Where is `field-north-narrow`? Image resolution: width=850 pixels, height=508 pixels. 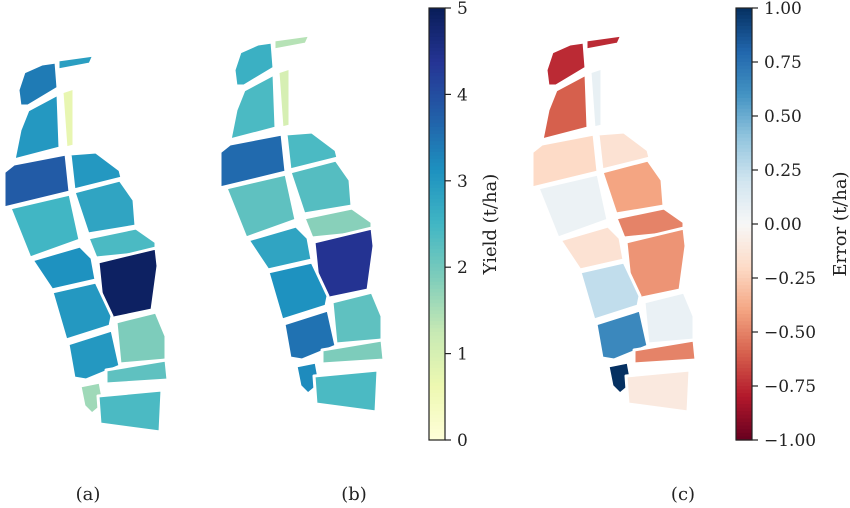 field-north-narrow is located at coordinates (68, 118).